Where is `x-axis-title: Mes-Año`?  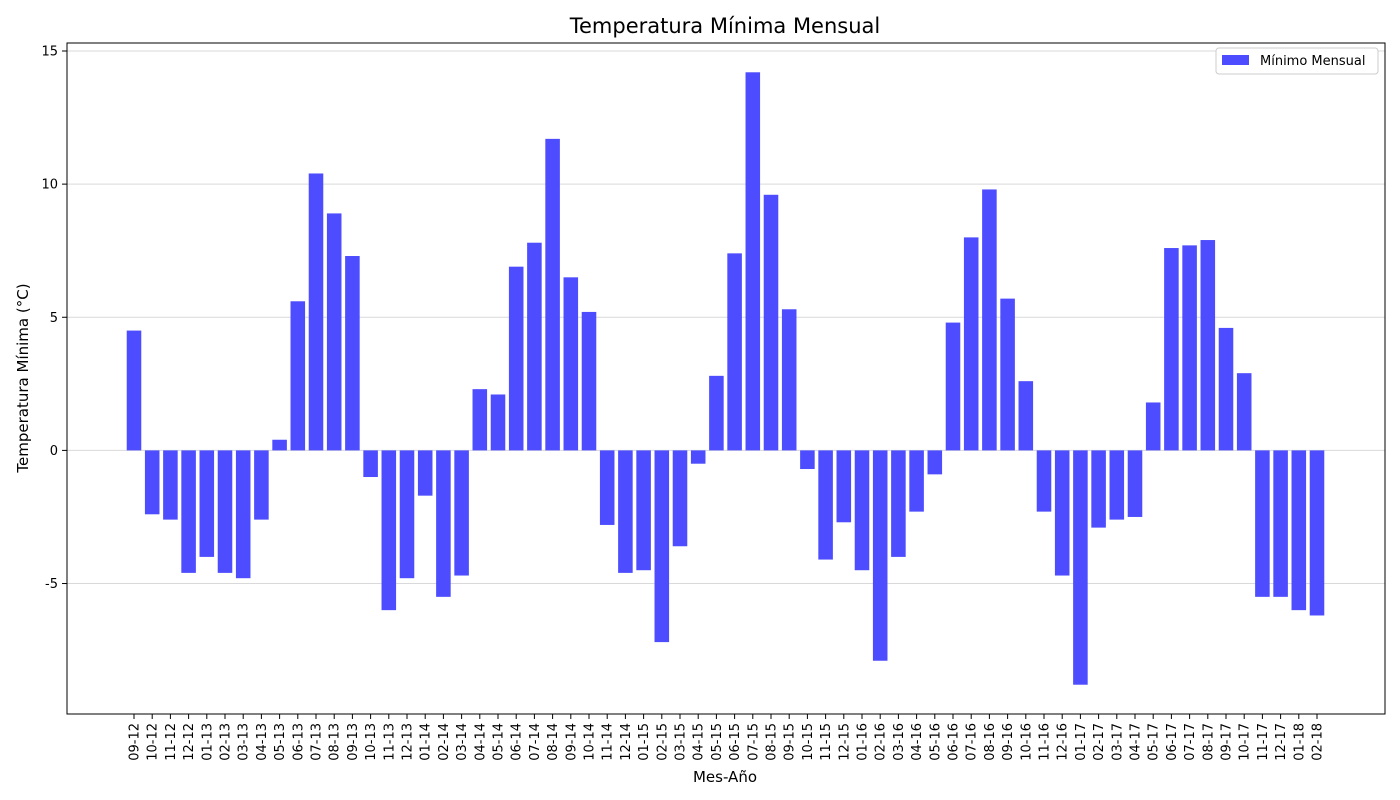
x-axis-title: Mes-Año is located at coordinates (725, 777).